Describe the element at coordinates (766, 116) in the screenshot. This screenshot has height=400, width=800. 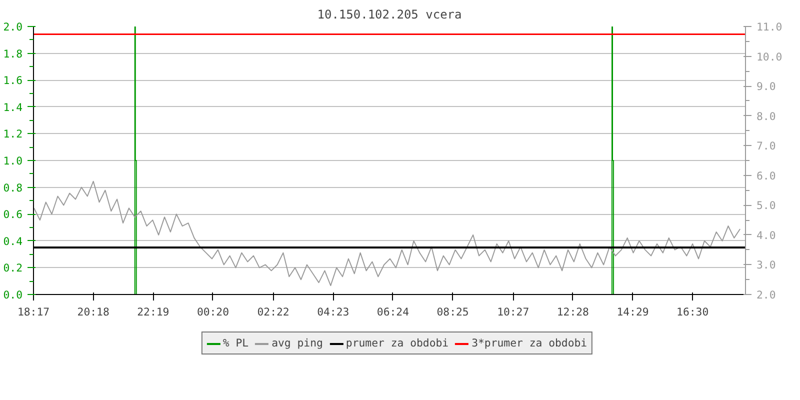
I see `y2-tick-label: 8.0` at that location.